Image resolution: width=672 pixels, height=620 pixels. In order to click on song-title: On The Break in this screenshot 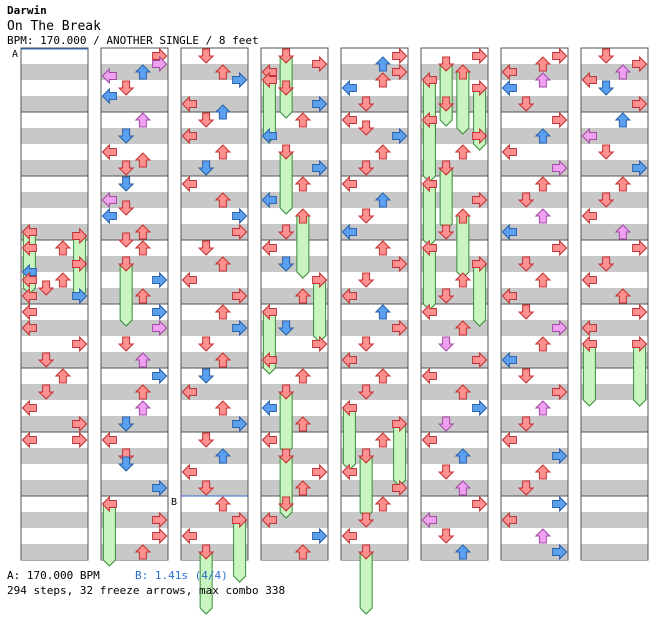, I will do `click(54, 26)`.